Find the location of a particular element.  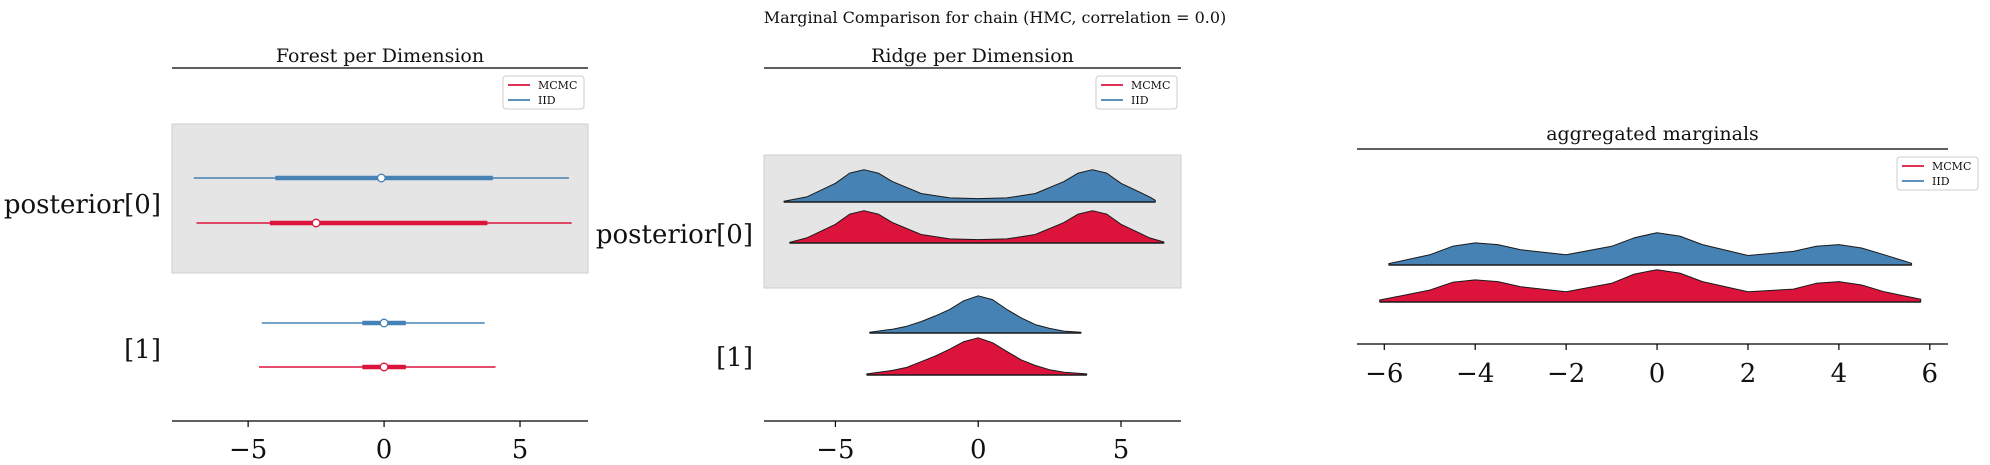

x-tick-label: −6 is located at coordinates (1384, 374).